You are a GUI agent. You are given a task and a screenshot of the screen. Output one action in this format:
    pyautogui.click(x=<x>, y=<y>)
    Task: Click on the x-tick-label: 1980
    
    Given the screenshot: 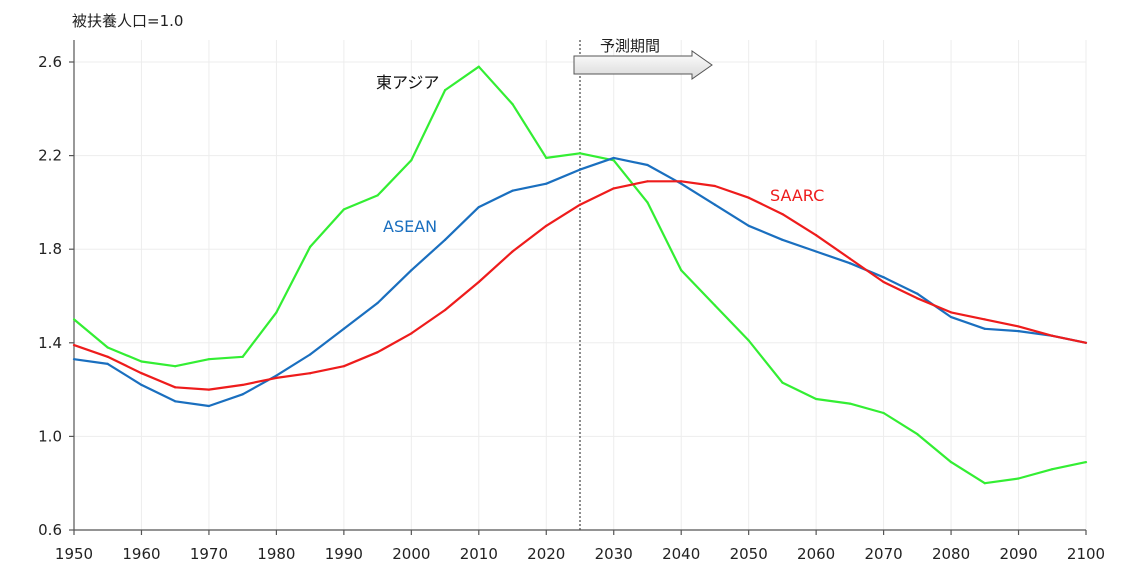 What is the action you would take?
    pyautogui.click(x=276, y=554)
    